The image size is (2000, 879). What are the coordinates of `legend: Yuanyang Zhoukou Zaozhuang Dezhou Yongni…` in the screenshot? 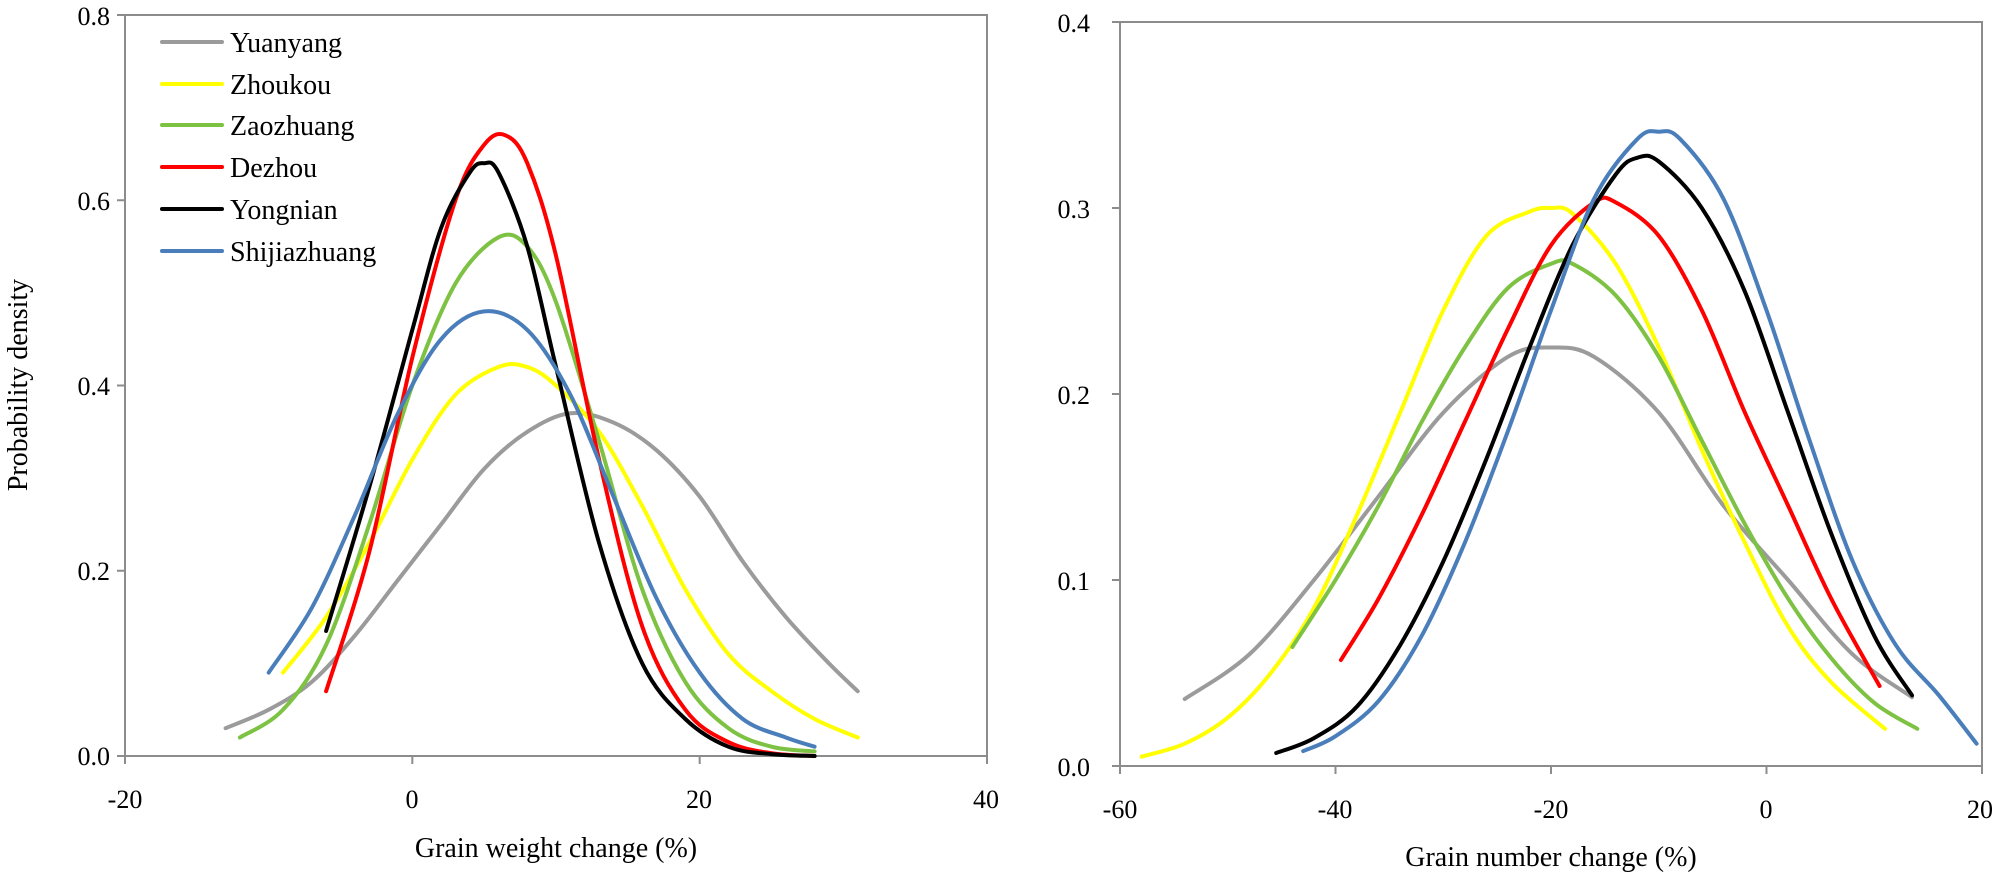 It's located at (268, 148).